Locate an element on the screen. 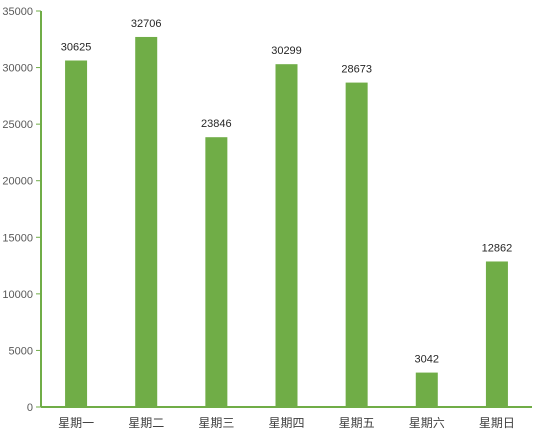 The width and height of the screenshot is (540, 431). bar-value-label: 30299 is located at coordinates (286, 51).